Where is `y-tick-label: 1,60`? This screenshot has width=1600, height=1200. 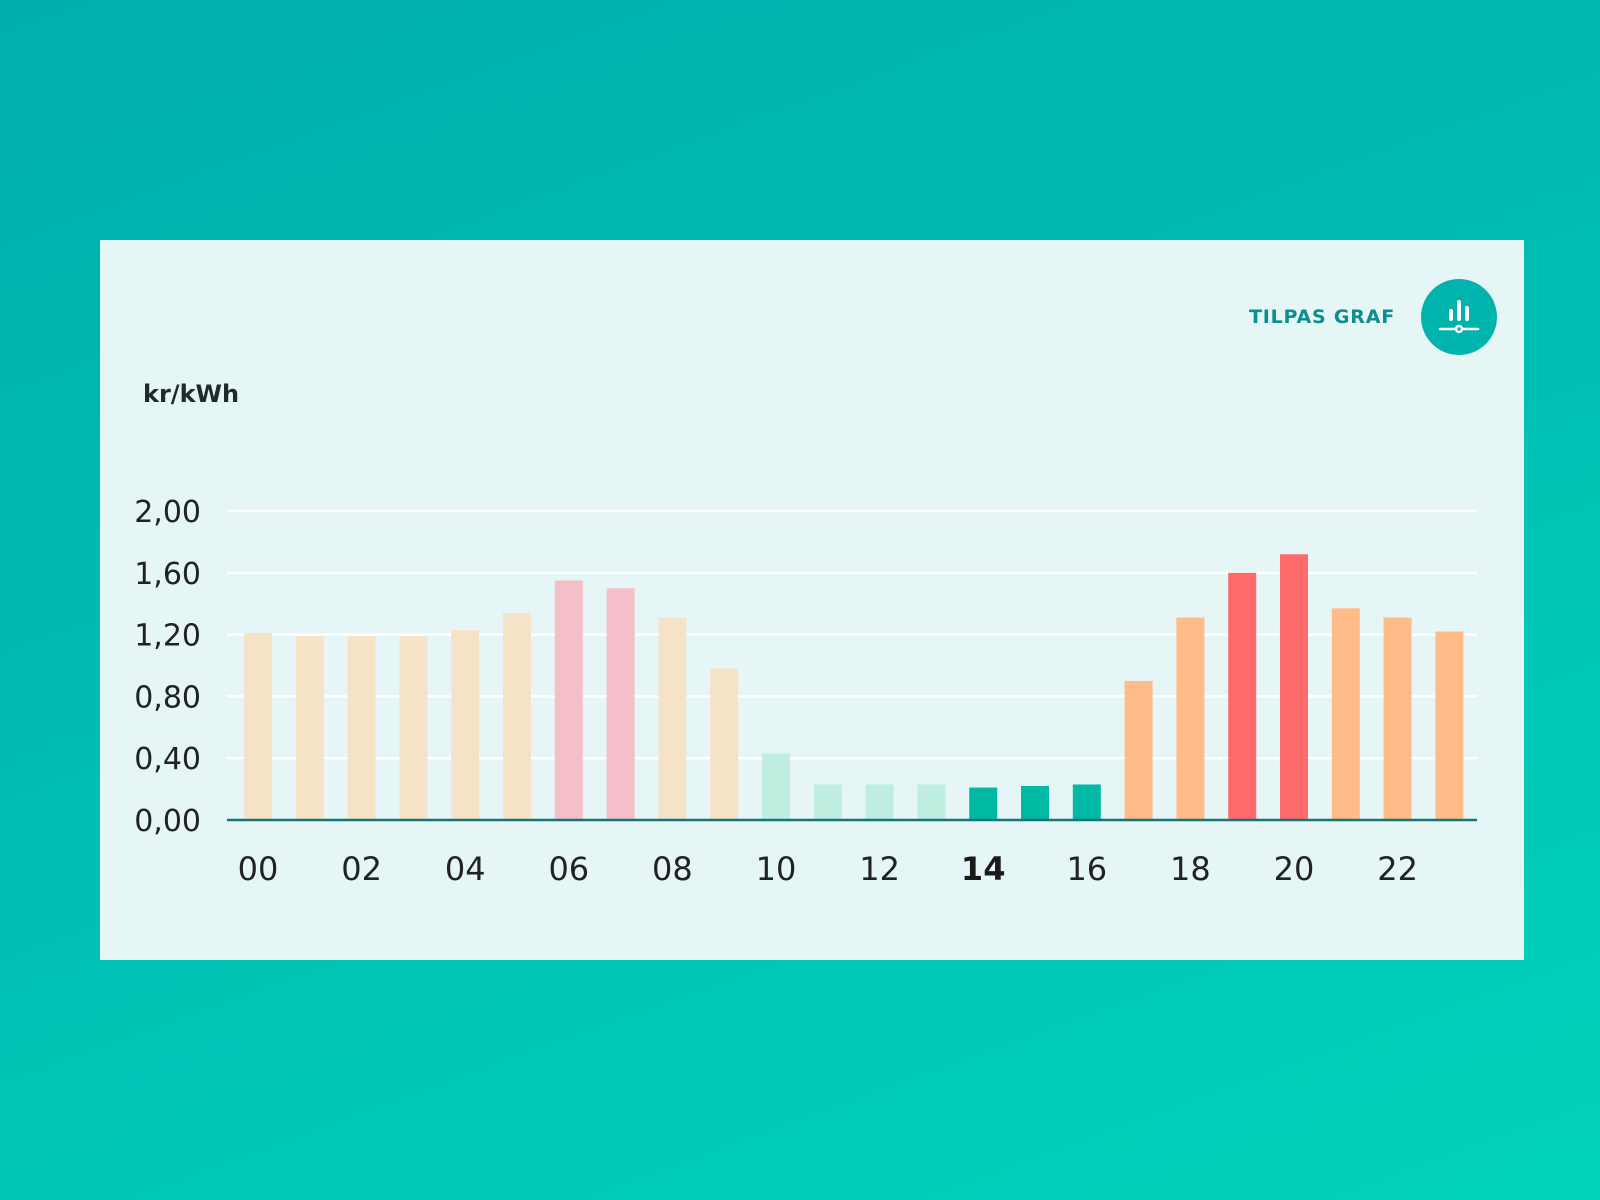 y-tick-label: 1,60 is located at coordinates (167, 574).